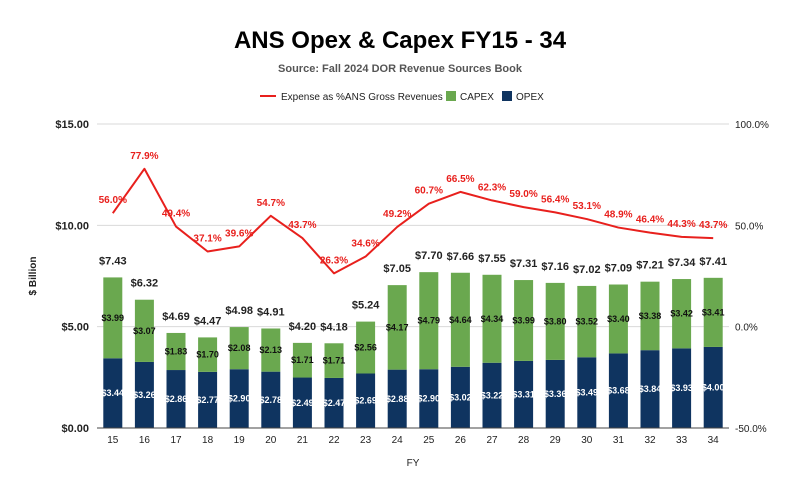 The image size is (800, 494). Describe the element at coordinates (682, 263) in the screenshot. I see `total-value-label: $7.34` at that location.